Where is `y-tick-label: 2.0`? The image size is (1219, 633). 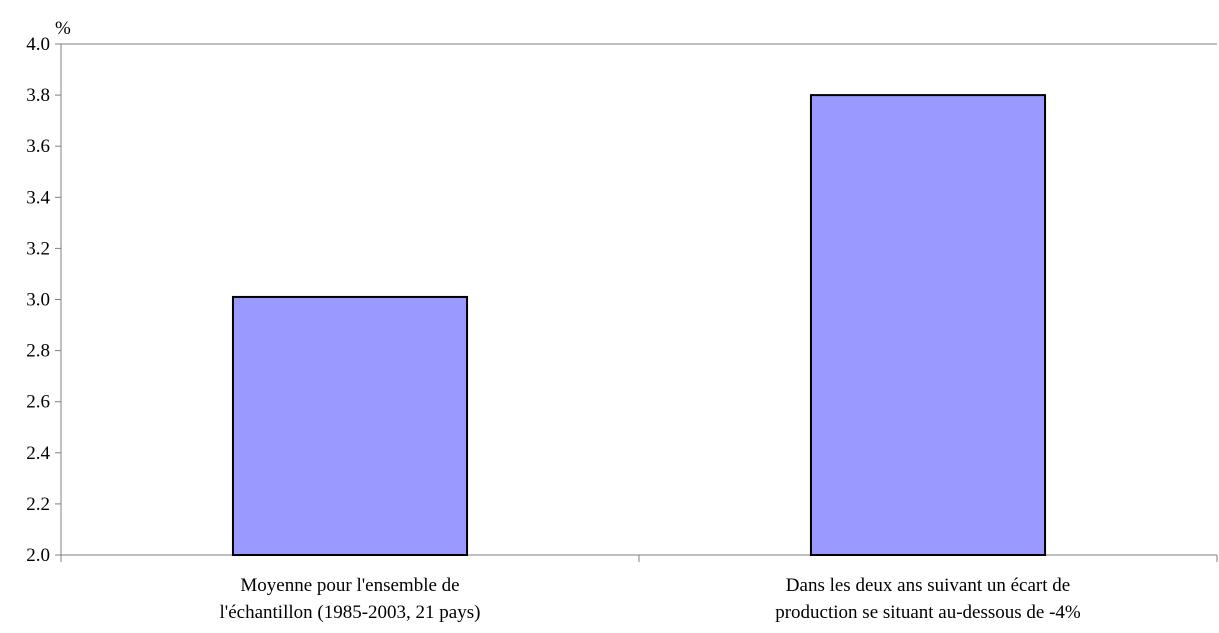
y-tick-label: 2.0 is located at coordinates (38, 555).